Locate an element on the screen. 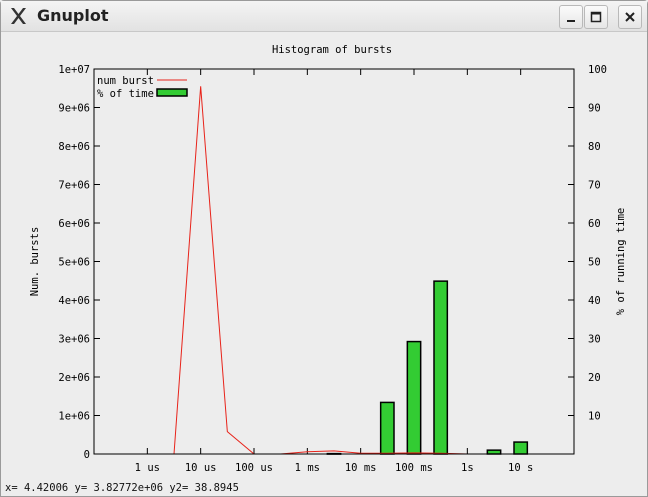 The width and height of the screenshot is (648, 497). y-axis-label: Num. bursts is located at coordinates (35, 262).